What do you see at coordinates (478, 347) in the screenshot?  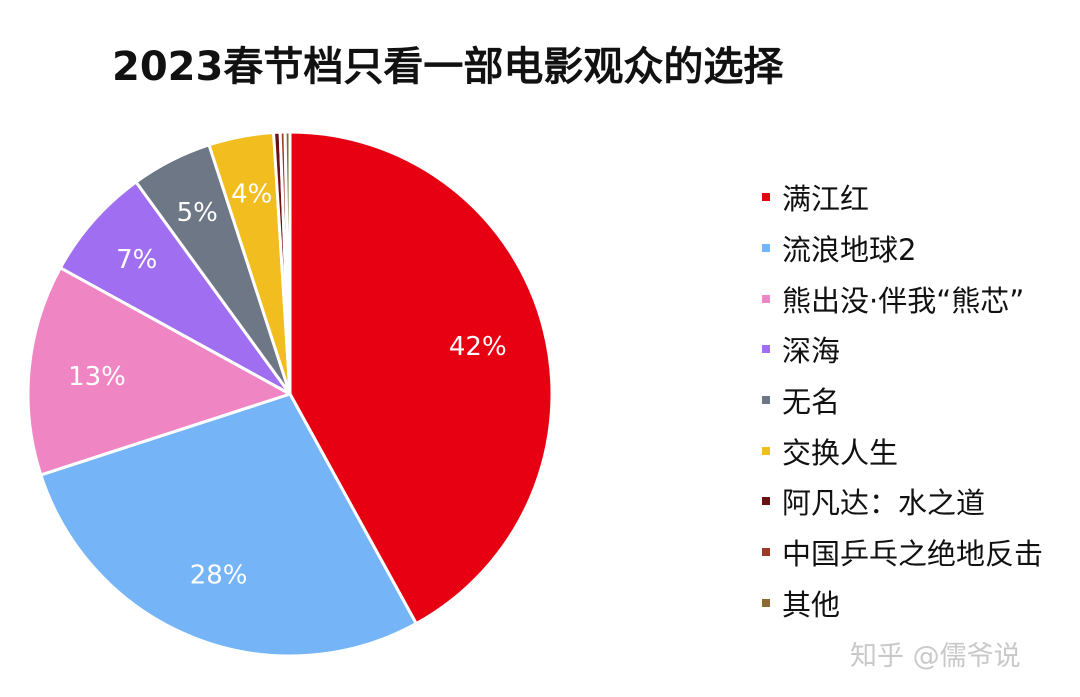 I see `slice-value-label-0: 42%` at bounding box center [478, 347].